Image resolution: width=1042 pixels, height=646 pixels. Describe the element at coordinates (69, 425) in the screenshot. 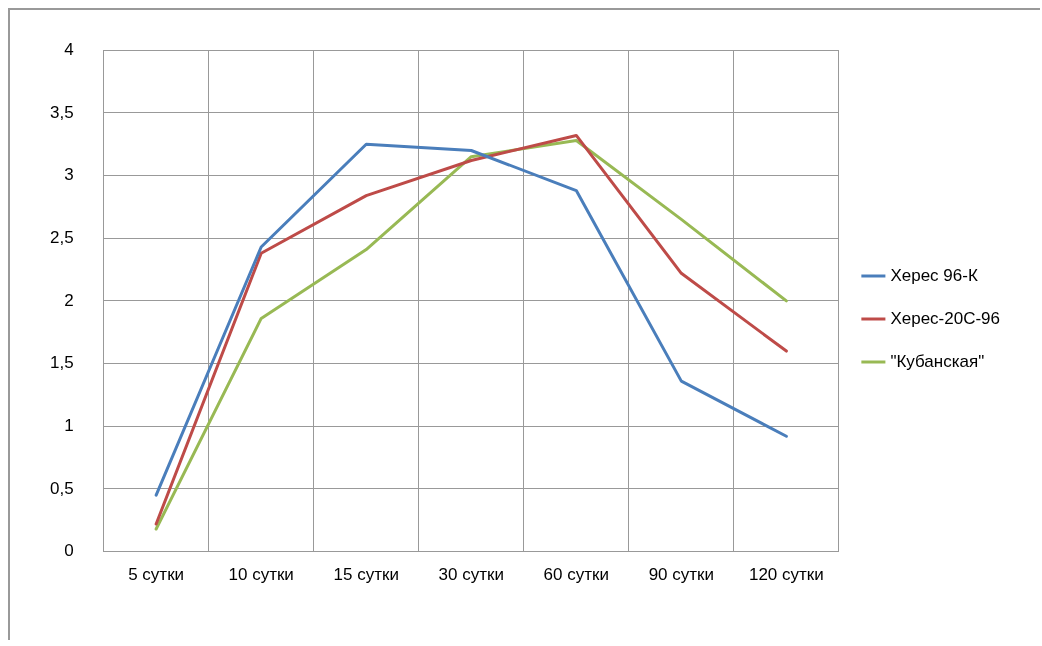

I see `y-tick-label: 1` at that location.